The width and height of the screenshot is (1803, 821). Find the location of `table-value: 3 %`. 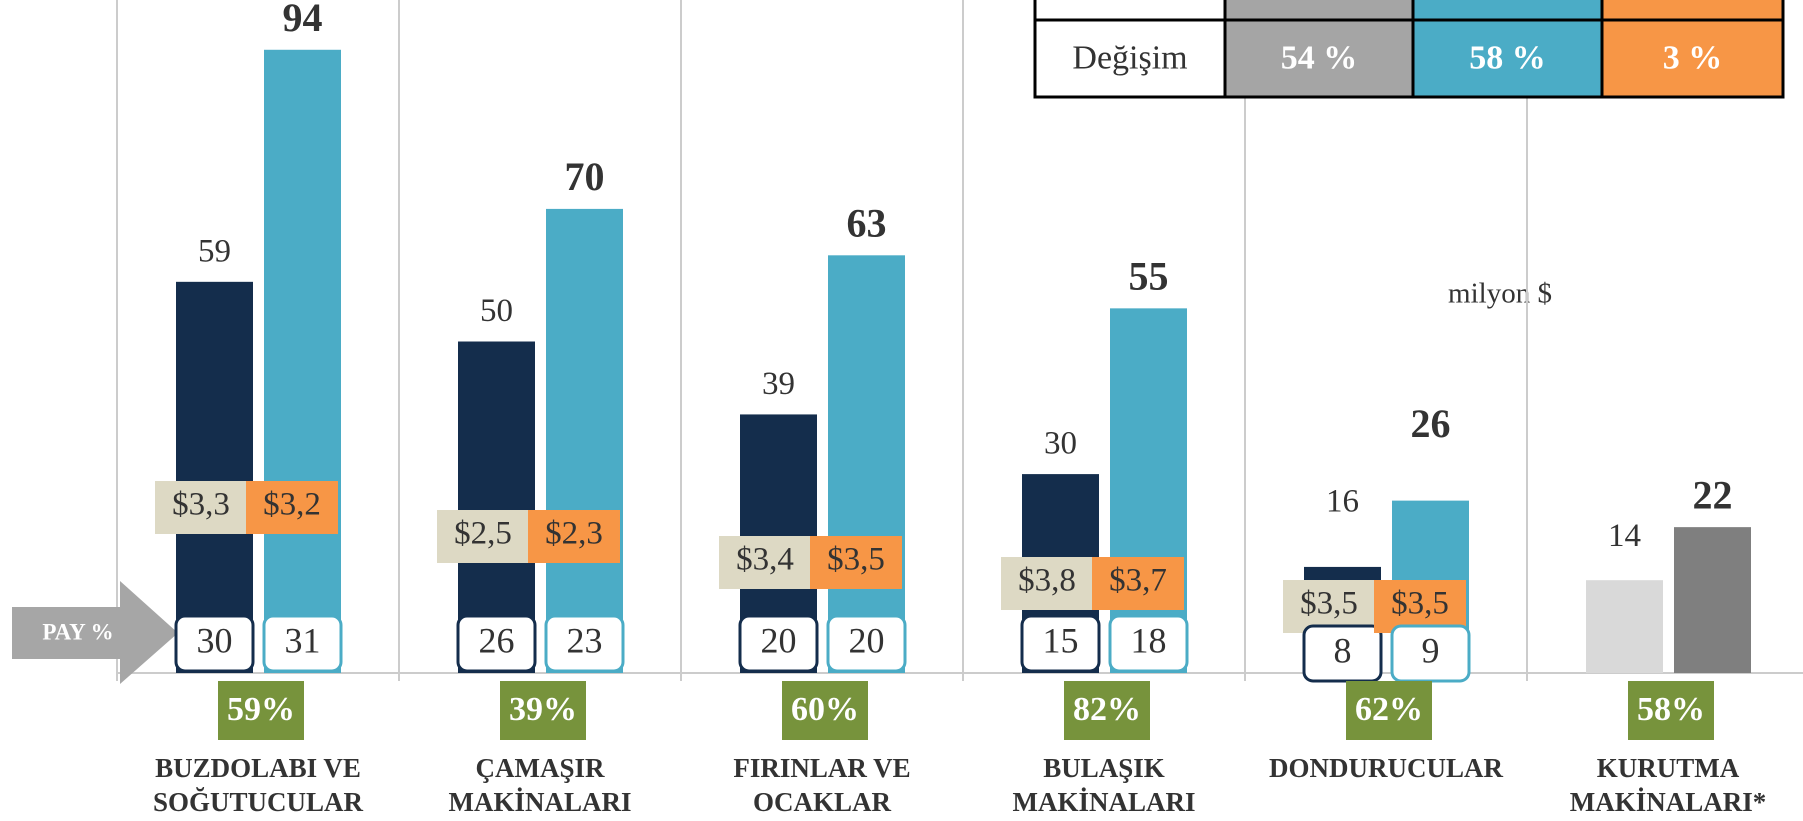

table-value: 3 % is located at coordinates (1693, 57).